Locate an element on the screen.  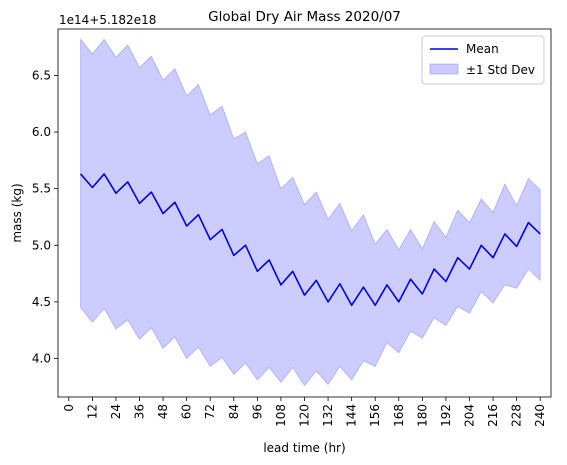
x-tick-label: 144 is located at coordinates (352, 415).